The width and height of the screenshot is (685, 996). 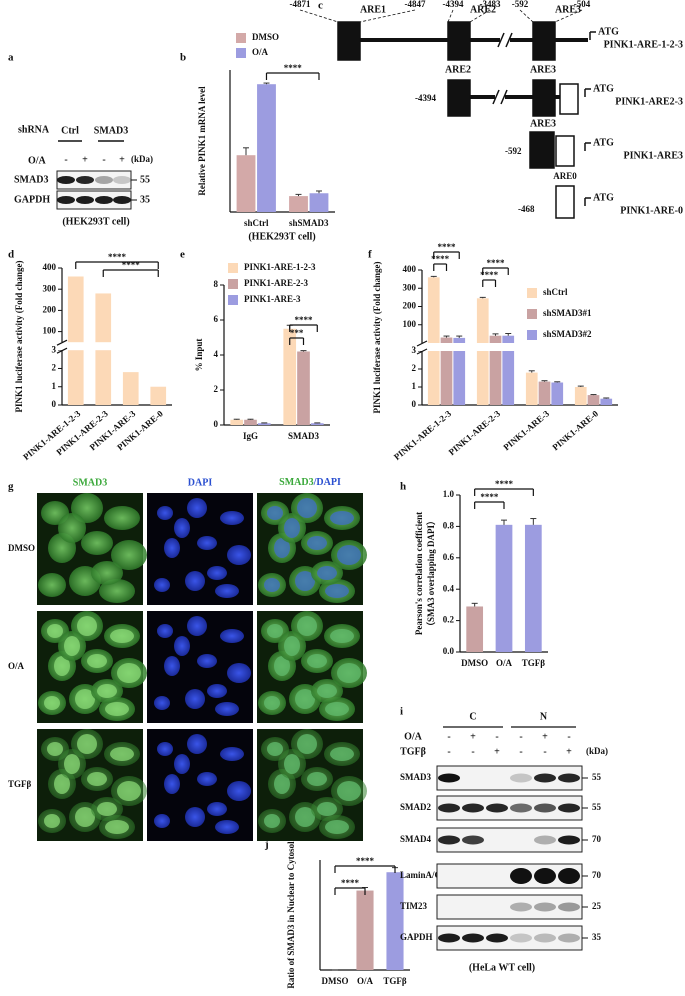 I want to click on y-tick-label: 3, so click(x=414, y=350).